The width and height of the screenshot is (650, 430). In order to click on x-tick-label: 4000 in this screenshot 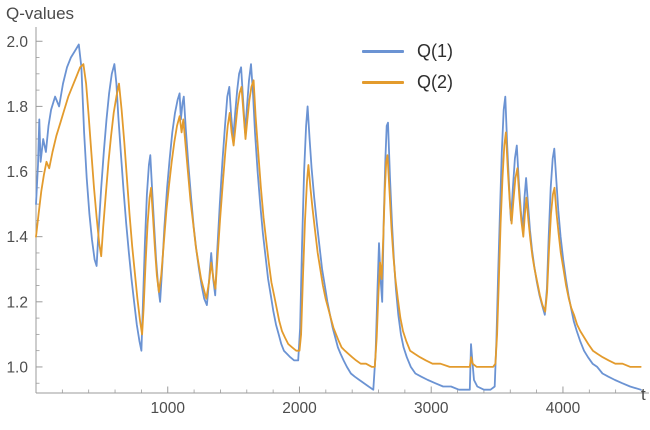, I will do `click(563, 408)`.